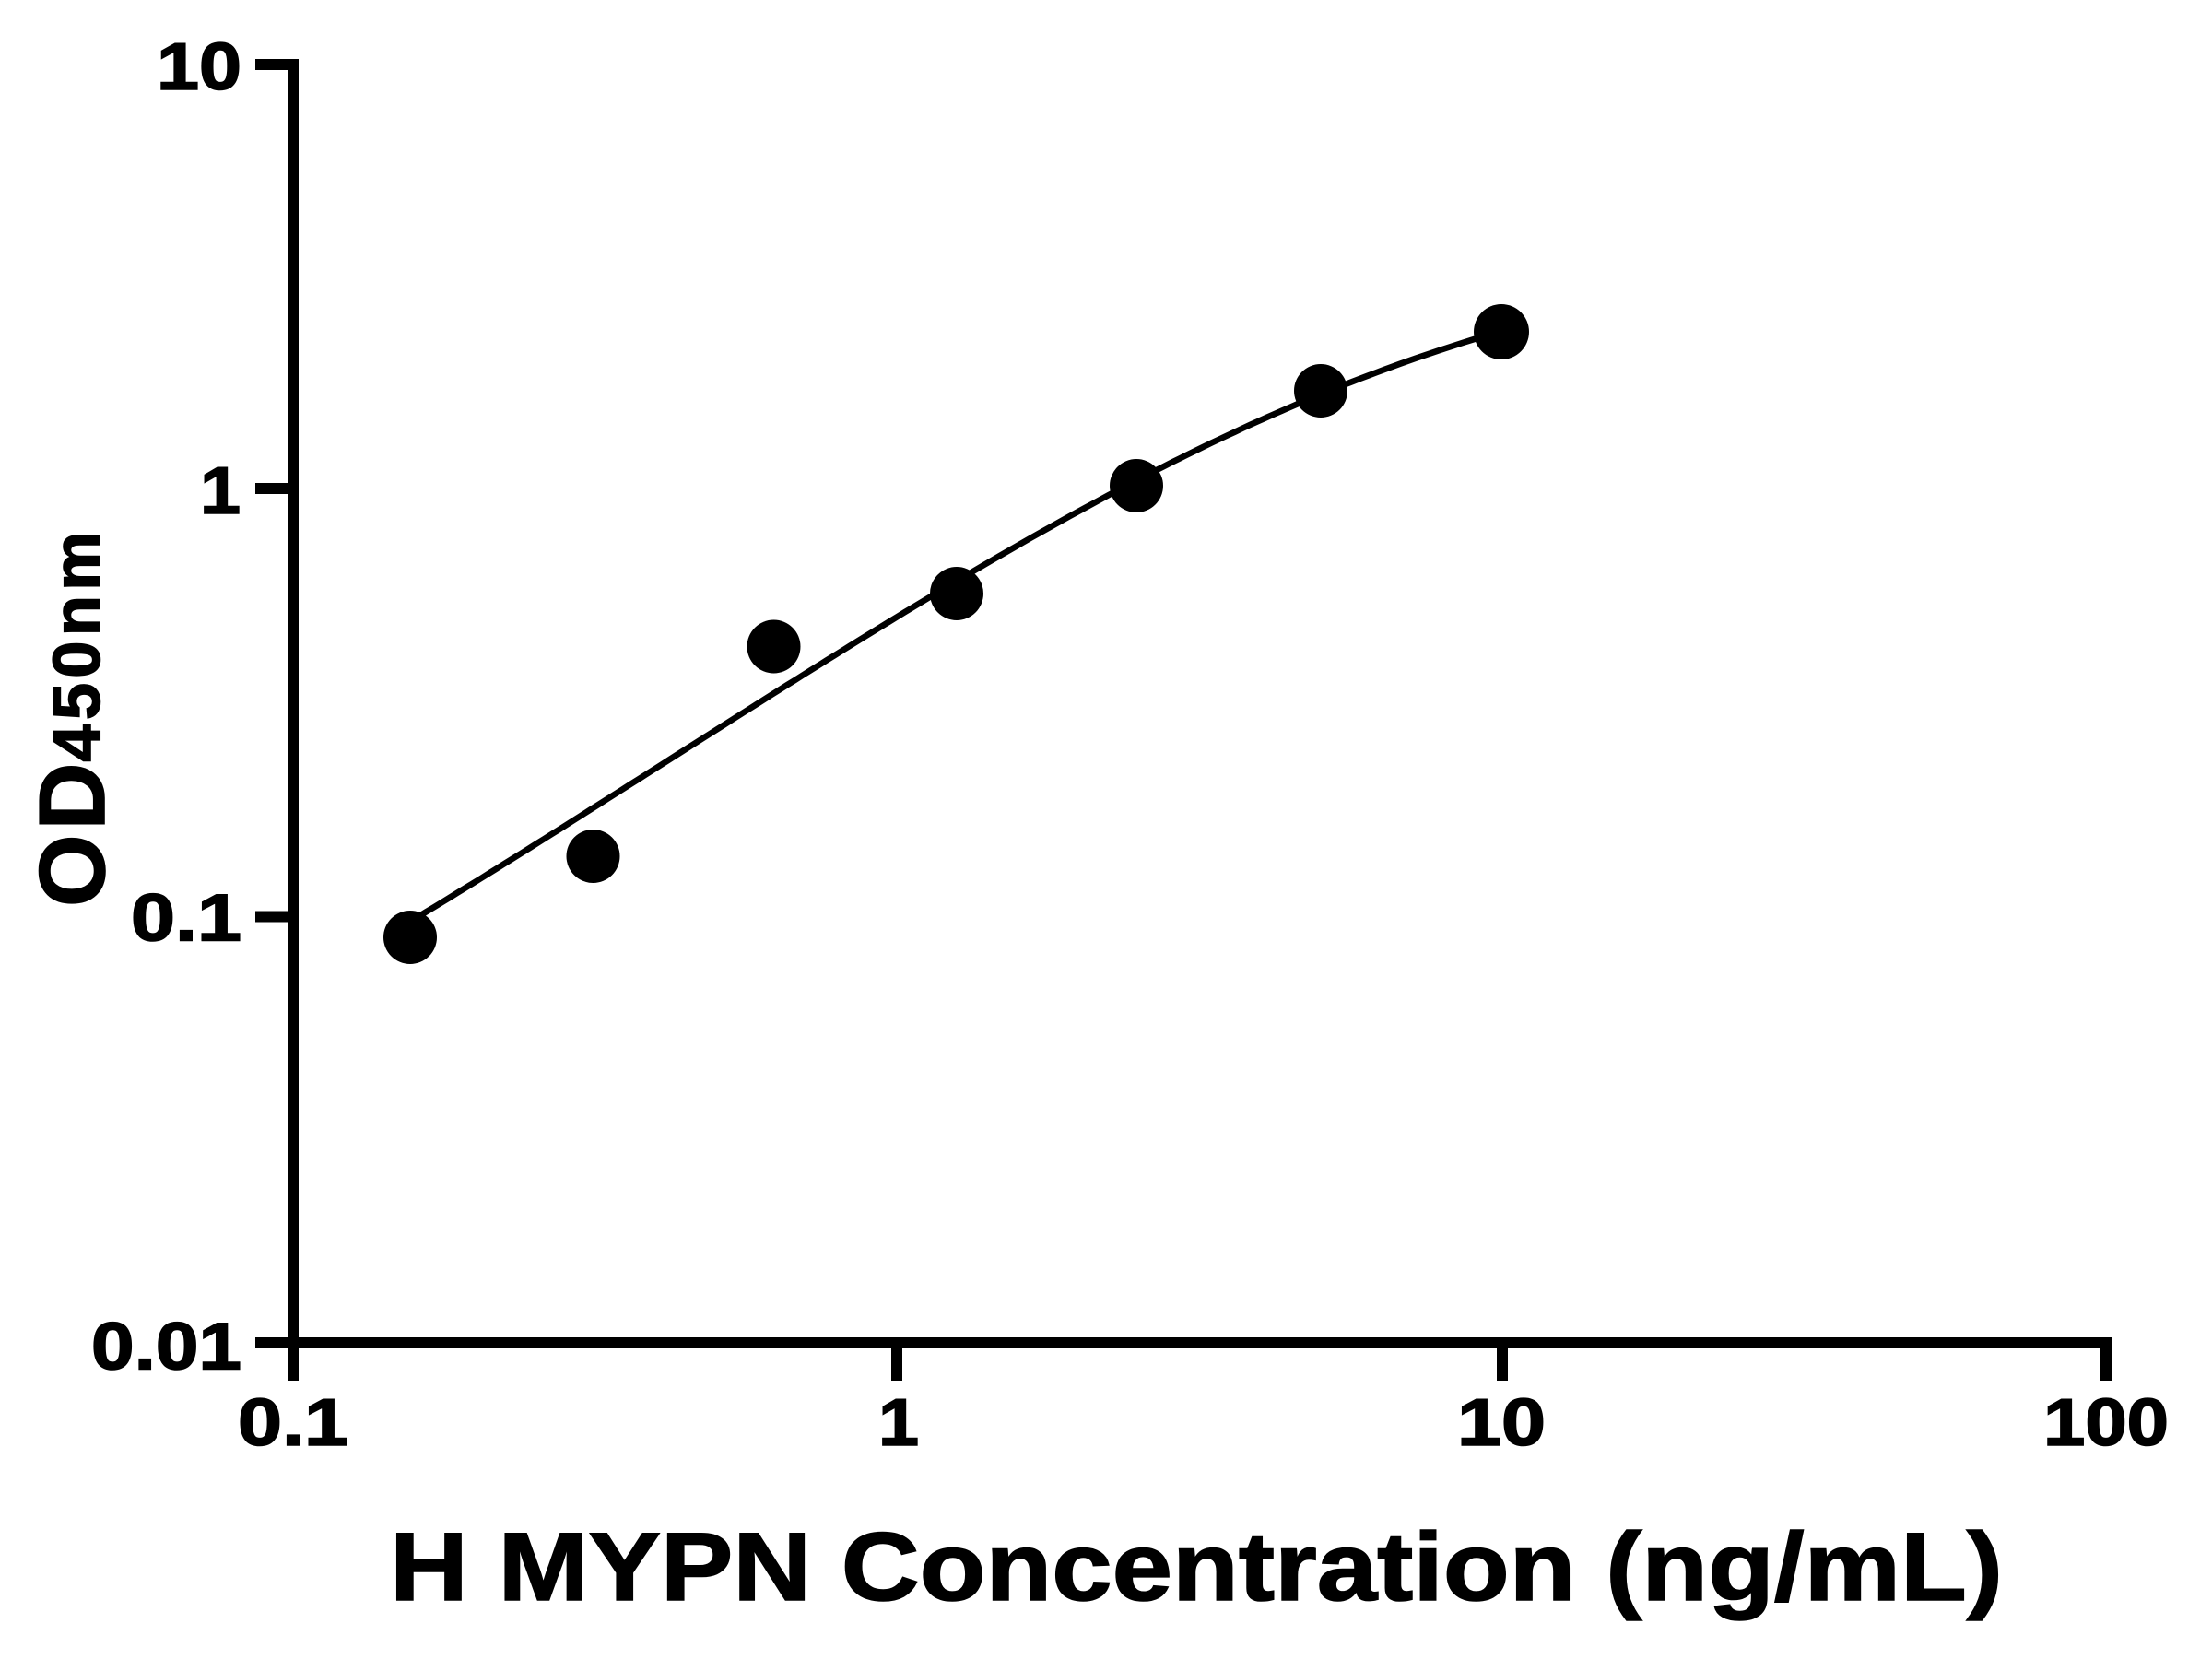 This screenshot has height=1659, width=2212. What do you see at coordinates (72, 716) in the screenshot?
I see `svg-text: OD450nm` at bounding box center [72, 716].